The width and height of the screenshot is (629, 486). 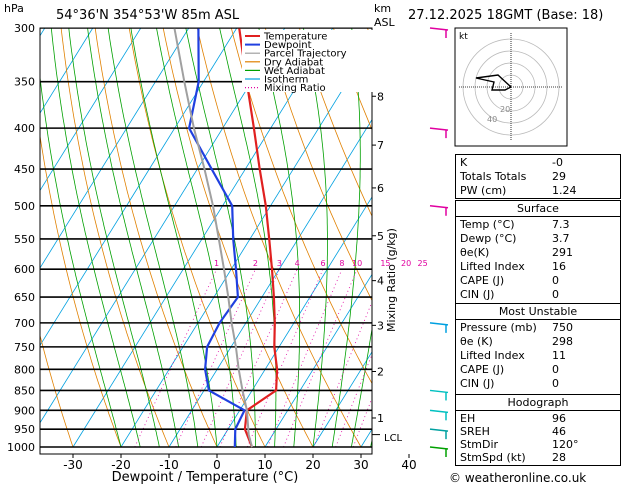 What do you see at coordinates (293, 62) in the screenshot?
I see `legend-entry: Dry Adiabat` at bounding box center [293, 62].